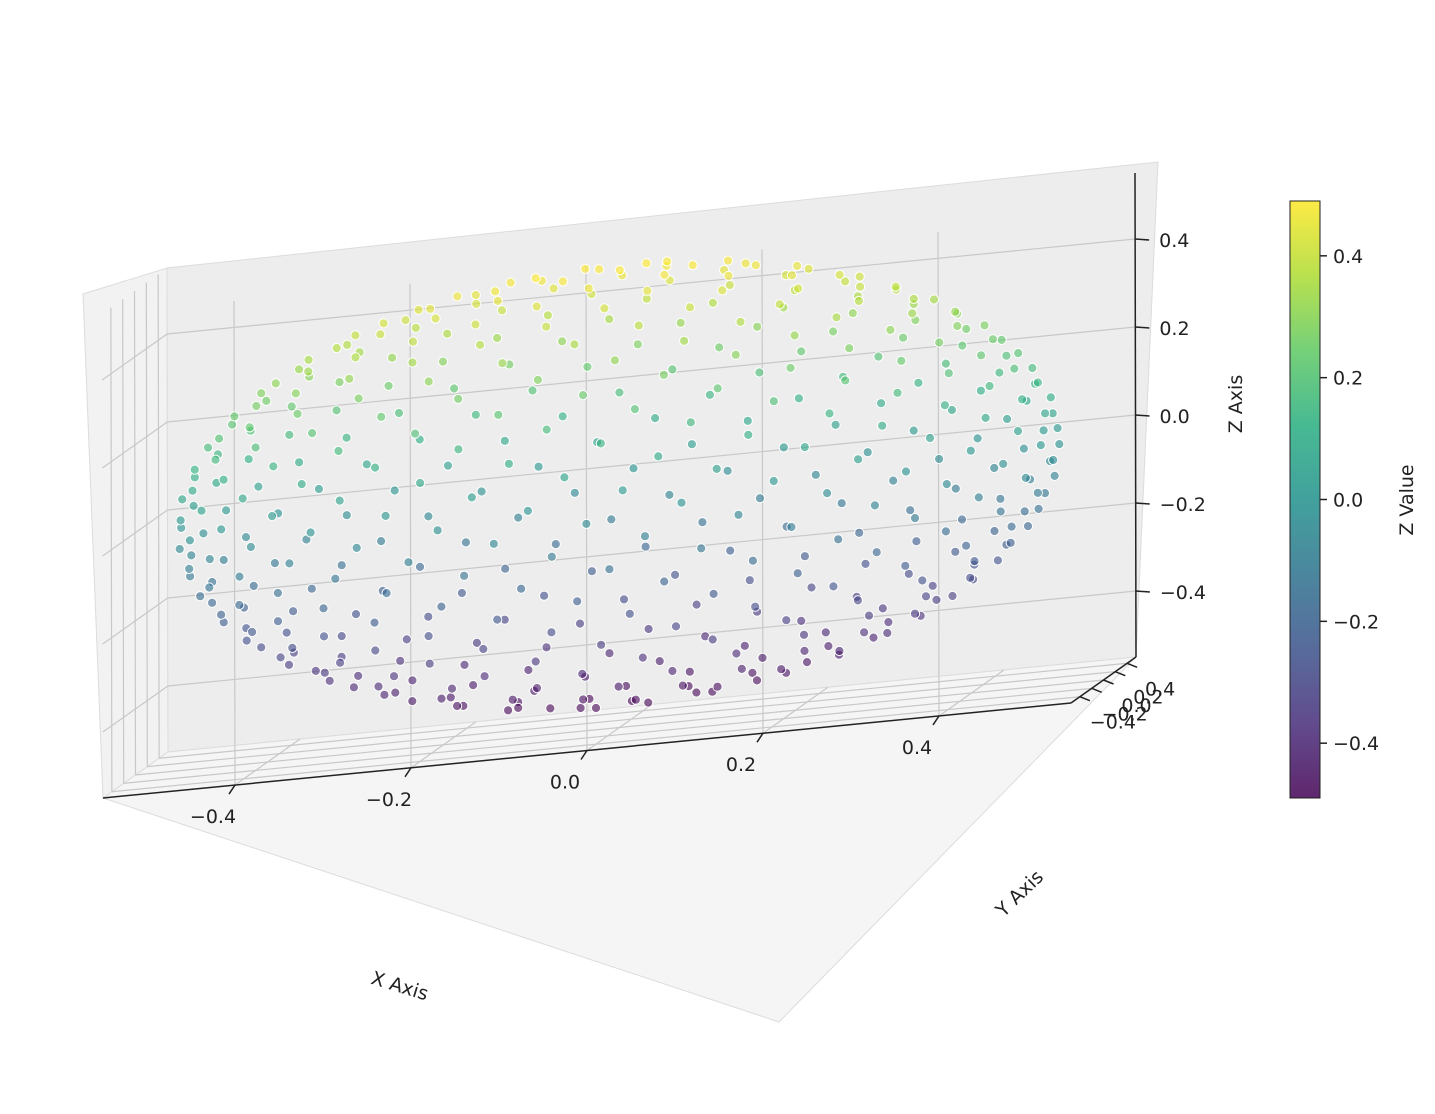  I want to click on z-tick, so click(1142, 327).